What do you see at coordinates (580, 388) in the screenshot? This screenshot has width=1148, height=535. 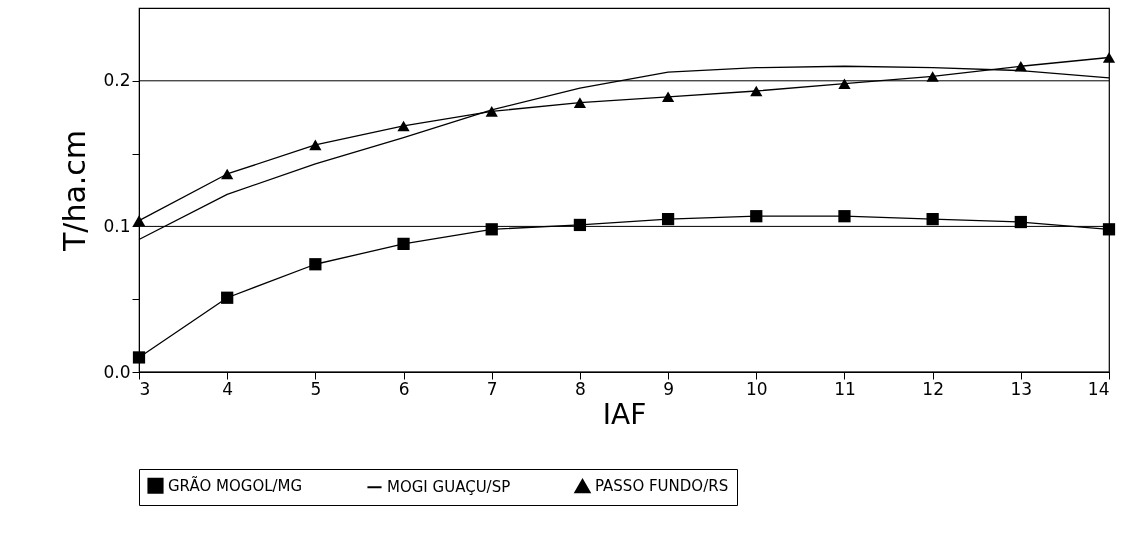 I see `x-tick-label: 8` at bounding box center [580, 388].